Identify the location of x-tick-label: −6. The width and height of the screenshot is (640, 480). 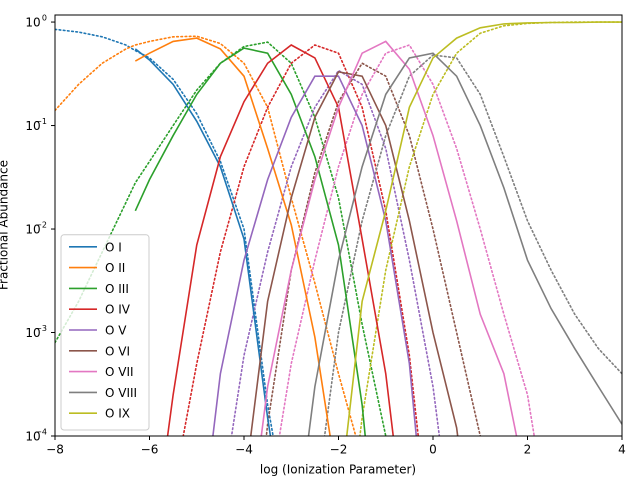
(150, 450).